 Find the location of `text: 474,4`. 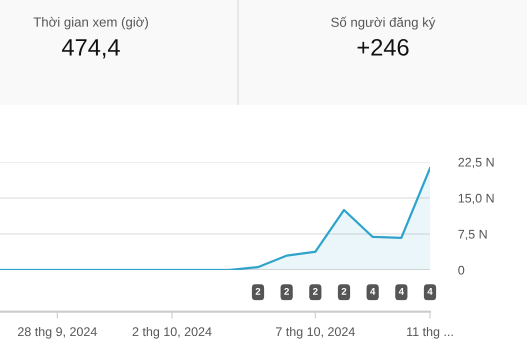

text: 474,4 is located at coordinates (91, 48).